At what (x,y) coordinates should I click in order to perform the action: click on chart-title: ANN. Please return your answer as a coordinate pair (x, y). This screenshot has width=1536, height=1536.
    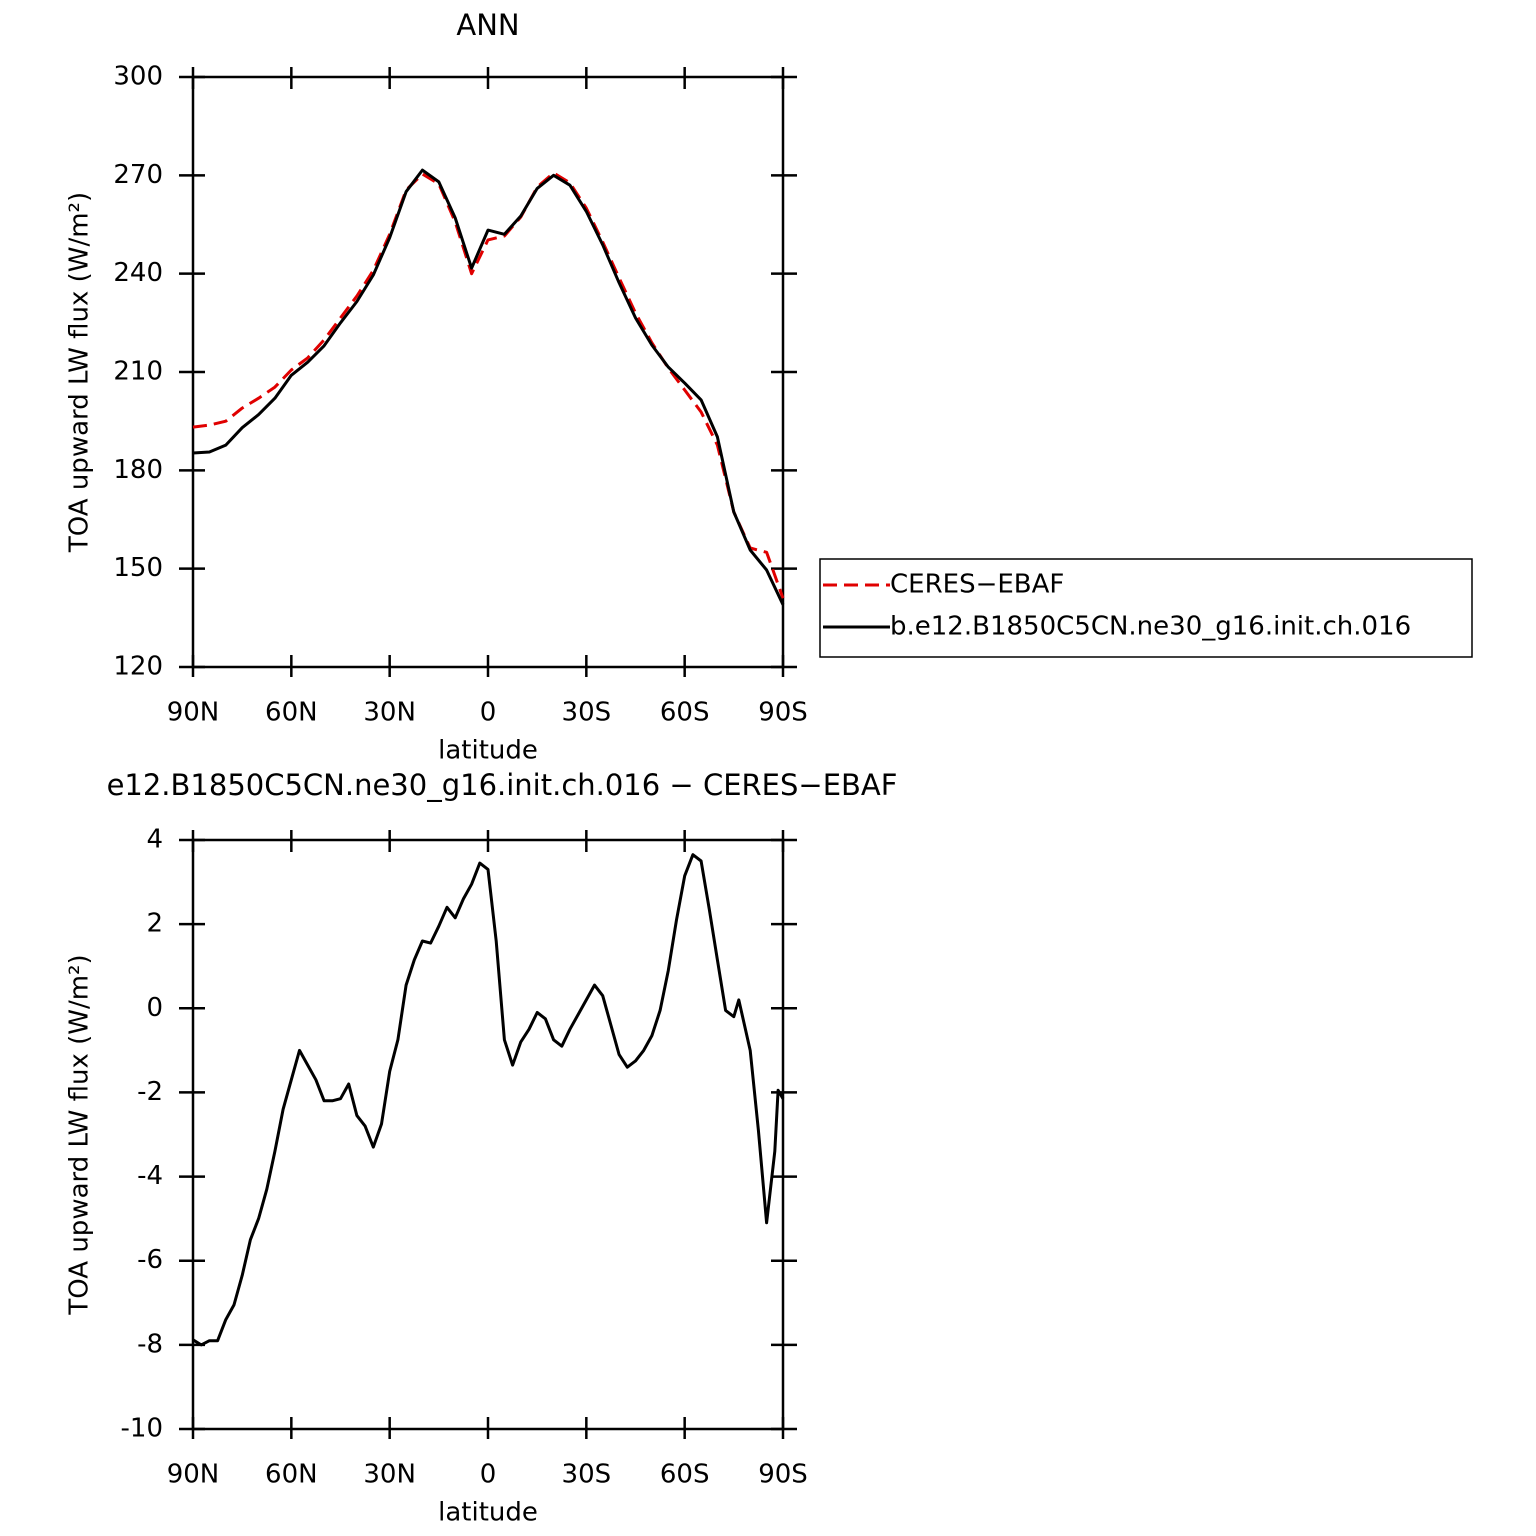
    Looking at the image, I should click on (487, 25).